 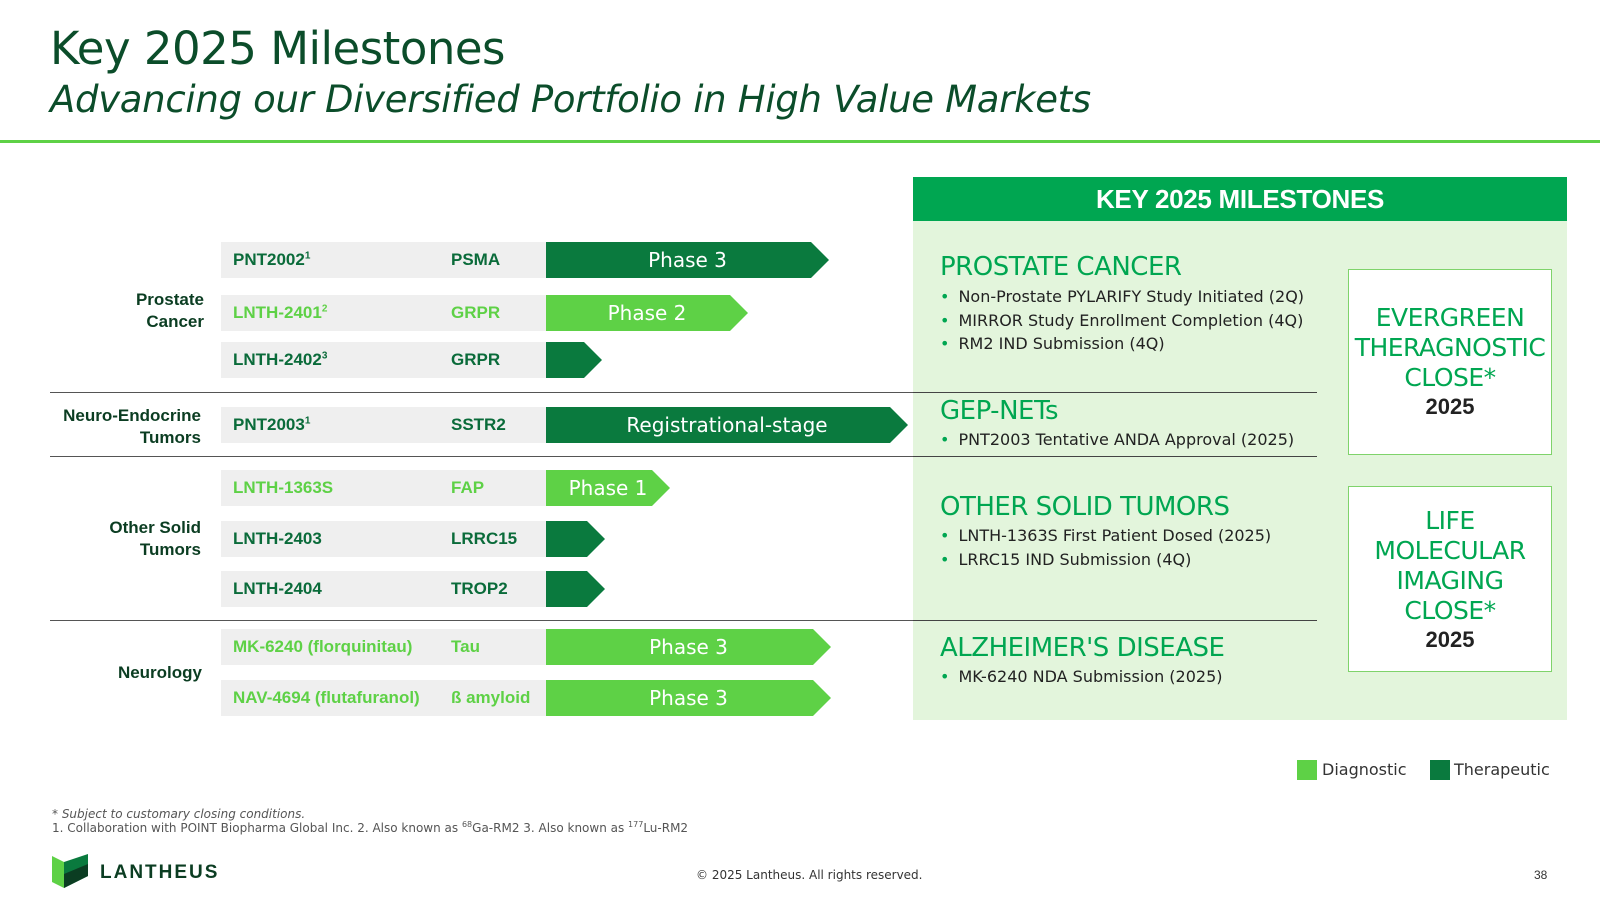 What do you see at coordinates (476, 259) in the screenshot?
I see `target-name: PSMA` at bounding box center [476, 259].